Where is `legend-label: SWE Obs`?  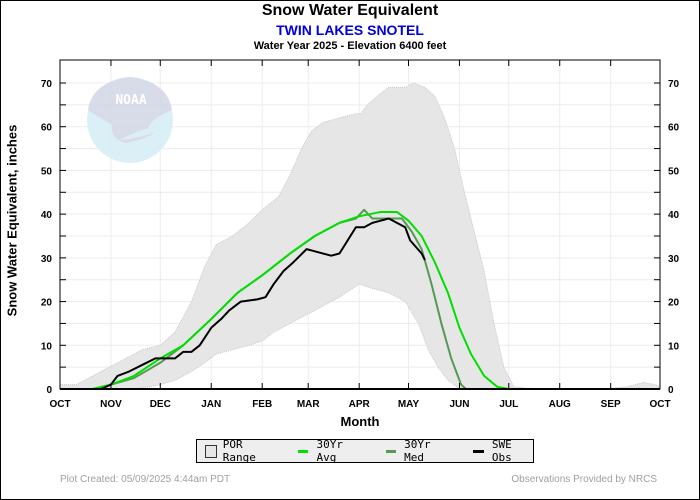 legend-label: SWE Obs is located at coordinates (501, 451).